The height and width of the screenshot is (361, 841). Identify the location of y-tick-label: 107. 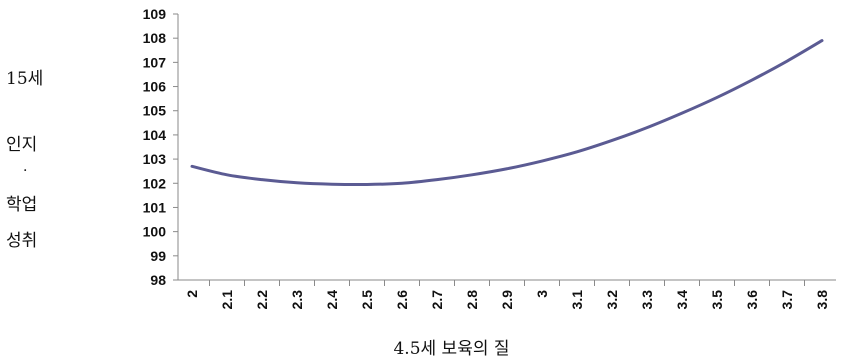
(155, 62).